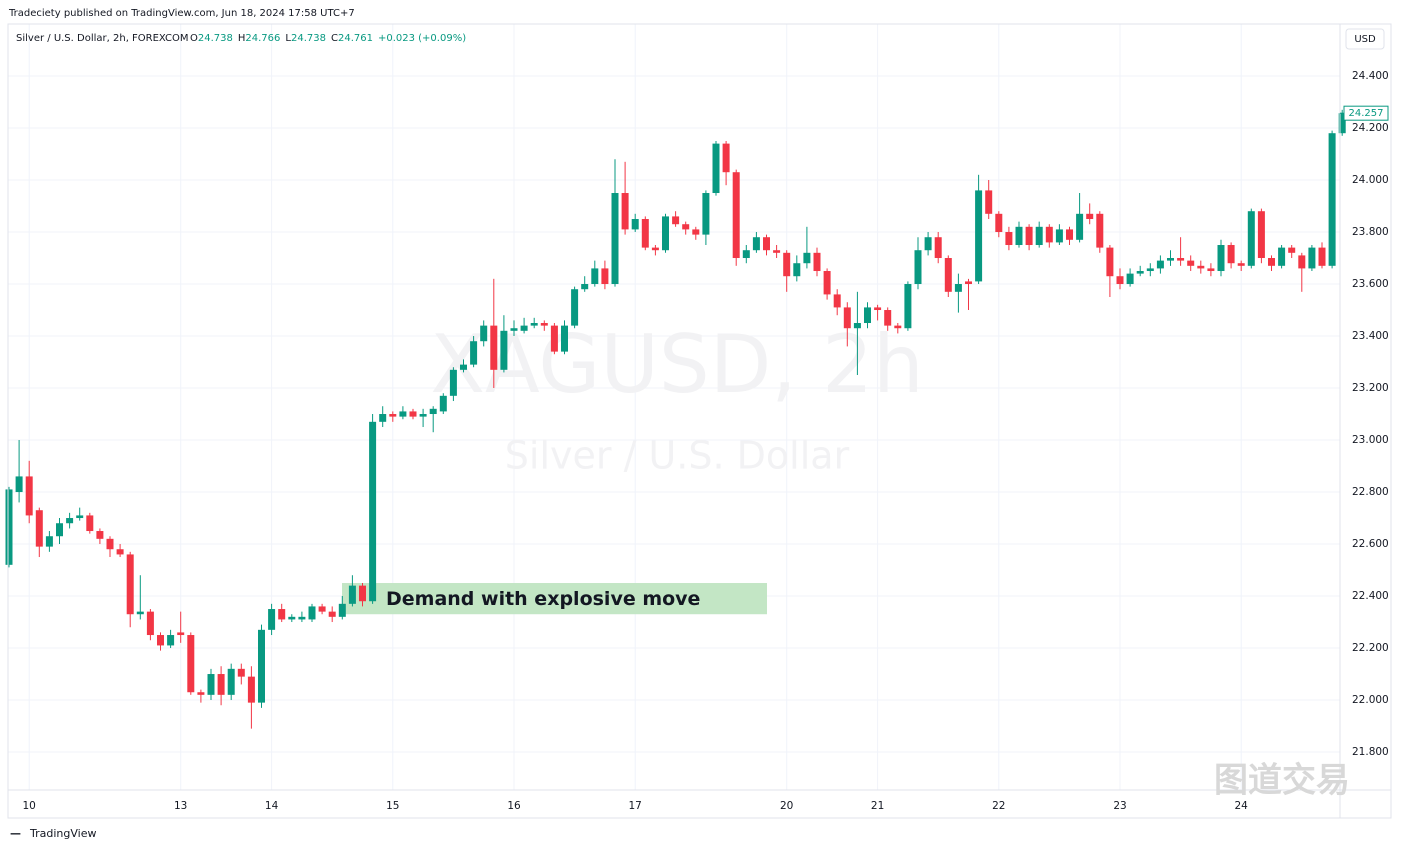 The height and width of the screenshot is (854, 1401). Describe the element at coordinates (308, 38) in the screenshot. I see `ohlc-item: 24.738` at that location.